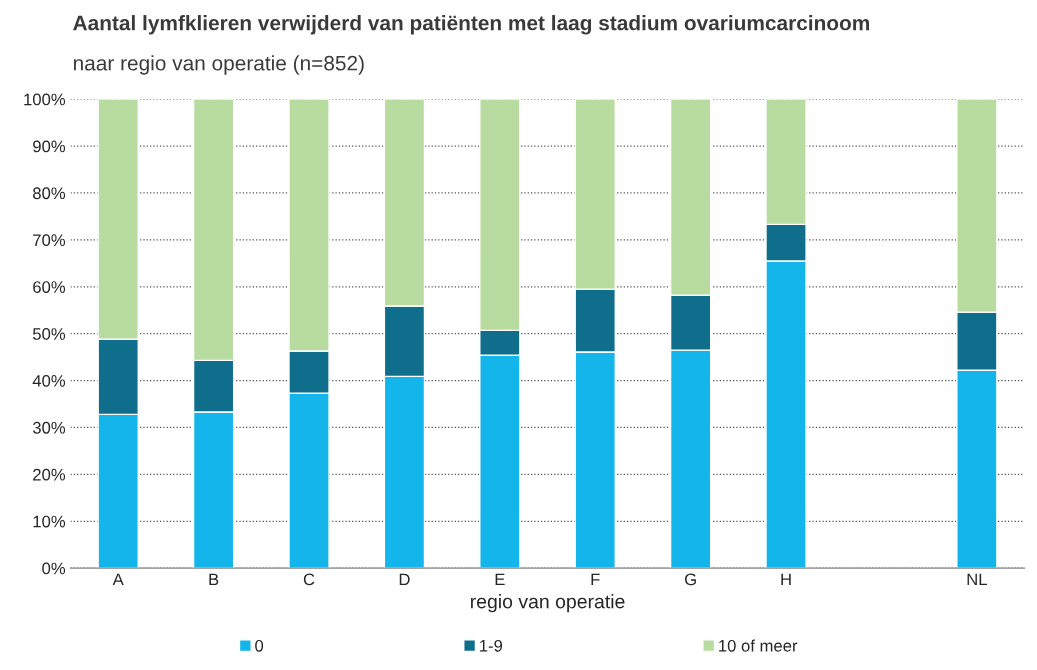  I want to click on y-tick-label: 100%, so click(45, 99).